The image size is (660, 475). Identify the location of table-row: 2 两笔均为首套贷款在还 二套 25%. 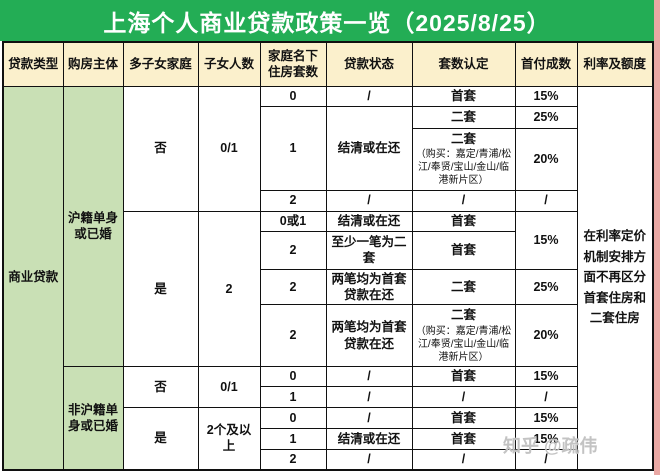
(328, 286).